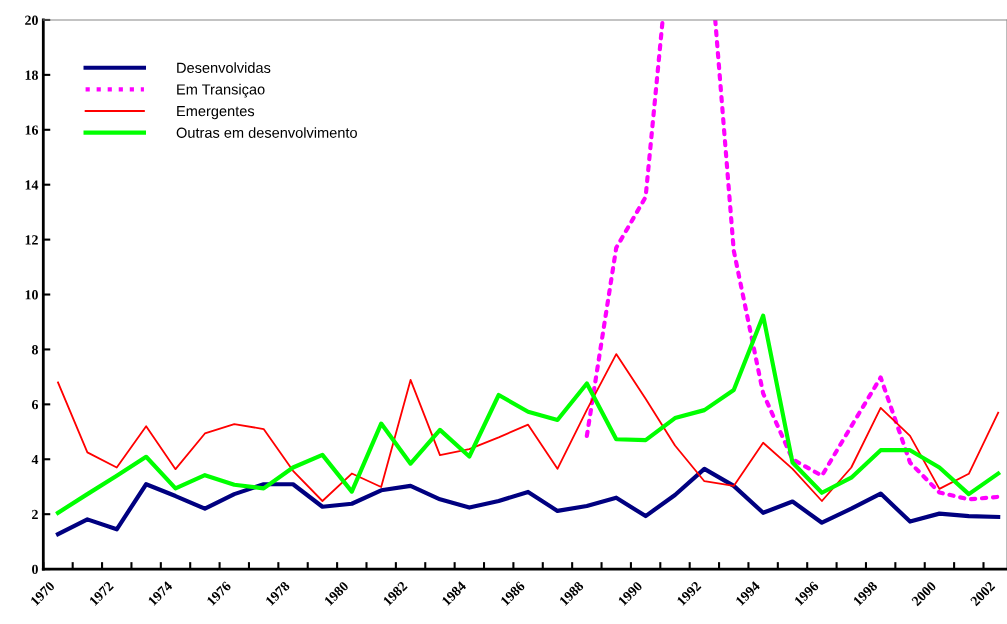 This screenshot has width=1007, height=624. I want to click on y-tick-label: 12, so click(31, 240).